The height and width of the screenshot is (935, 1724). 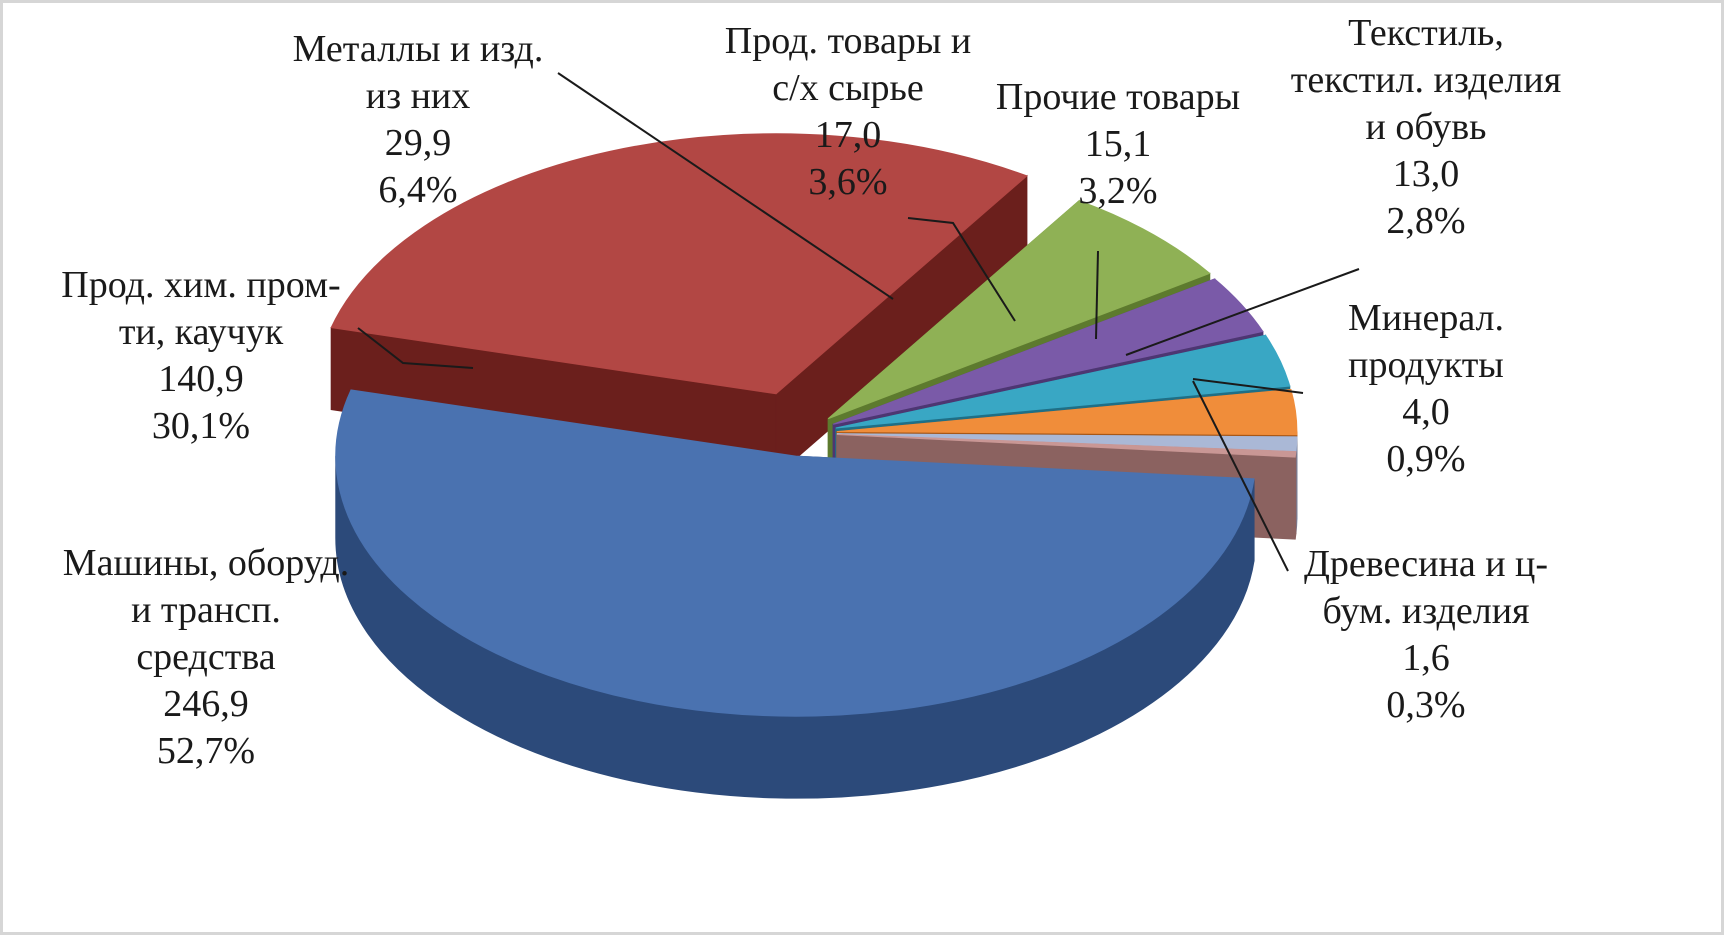 What do you see at coordinates (848, 41) in the screenshot?
I see `slice-label-line: Прод. товары и` at bounding box center [848, 41].